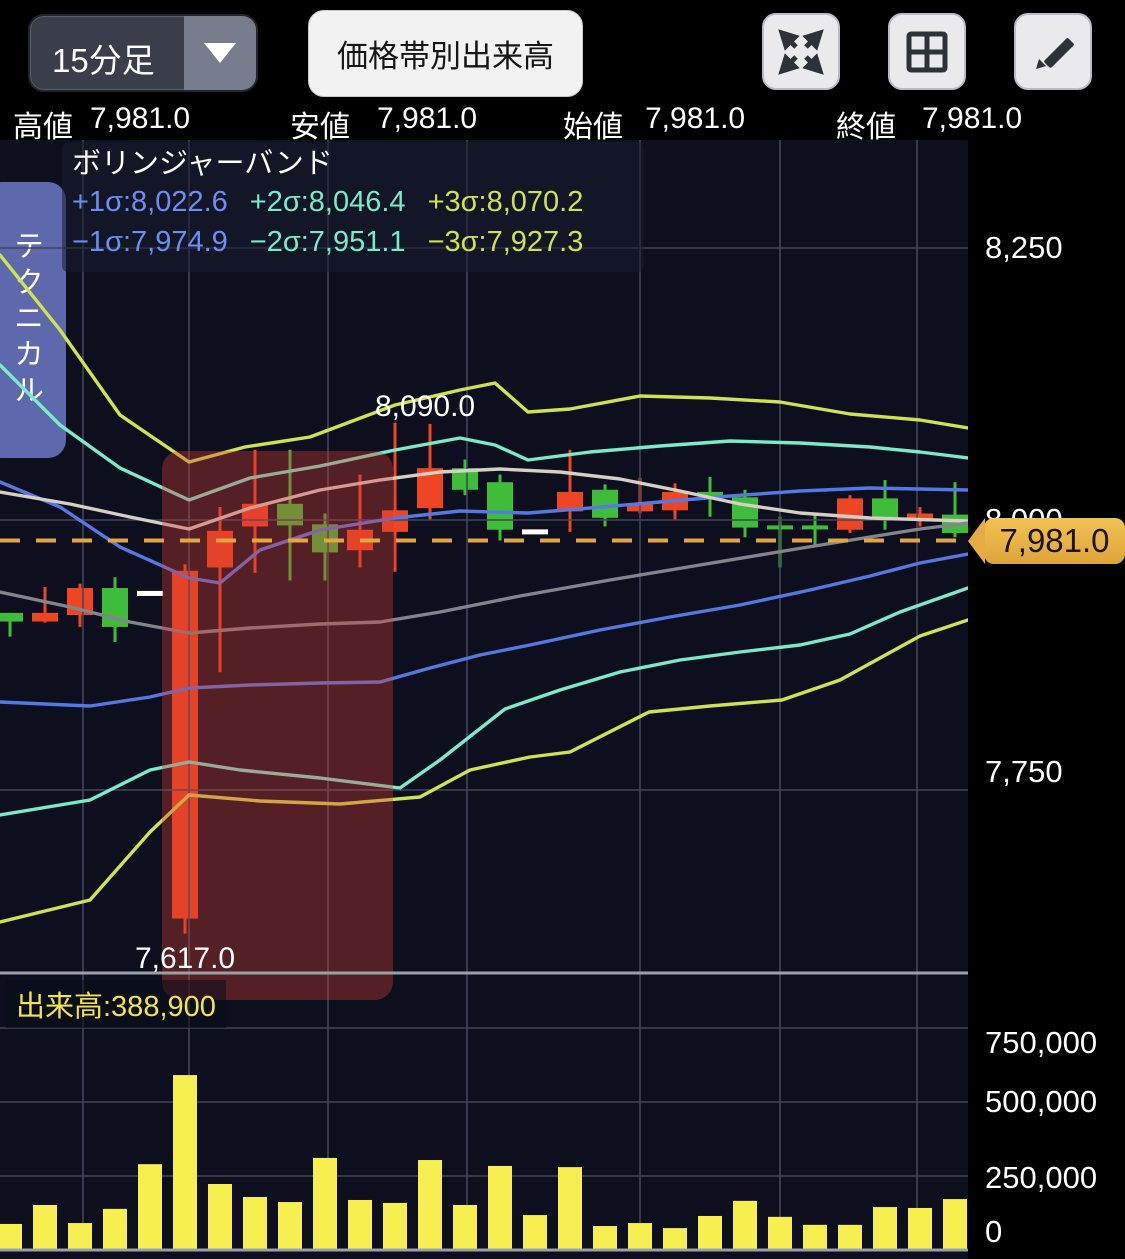 The width and height of the screenshot is (1125, 1259). What do you see at coordinates (505, 242) in the screenshot?
I see `bollinger-legend-item: −3σ:7,927.3` at bounding box center [505, 242].